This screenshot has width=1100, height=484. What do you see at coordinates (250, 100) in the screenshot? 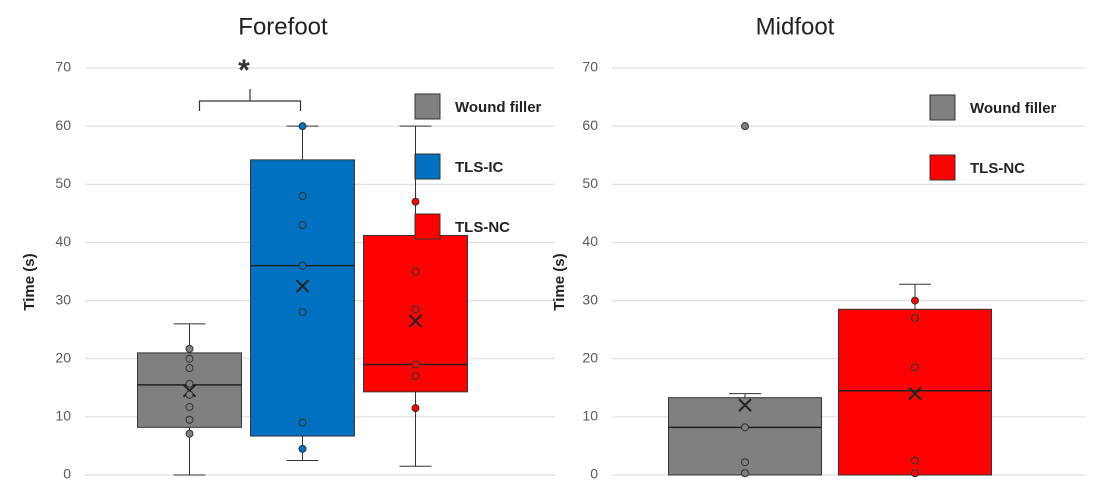
I see `significance-bracket` at bounding box center [250, 100].